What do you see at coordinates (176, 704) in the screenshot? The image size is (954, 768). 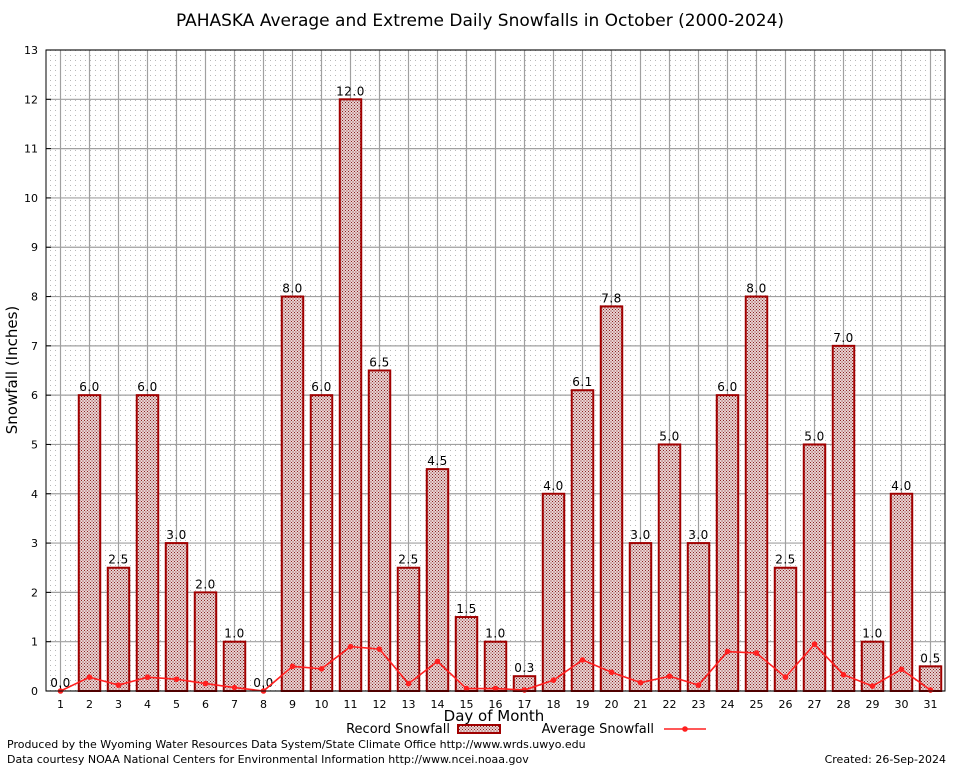 I see `x-tick-label: 5` at bounding box center [176, 704].